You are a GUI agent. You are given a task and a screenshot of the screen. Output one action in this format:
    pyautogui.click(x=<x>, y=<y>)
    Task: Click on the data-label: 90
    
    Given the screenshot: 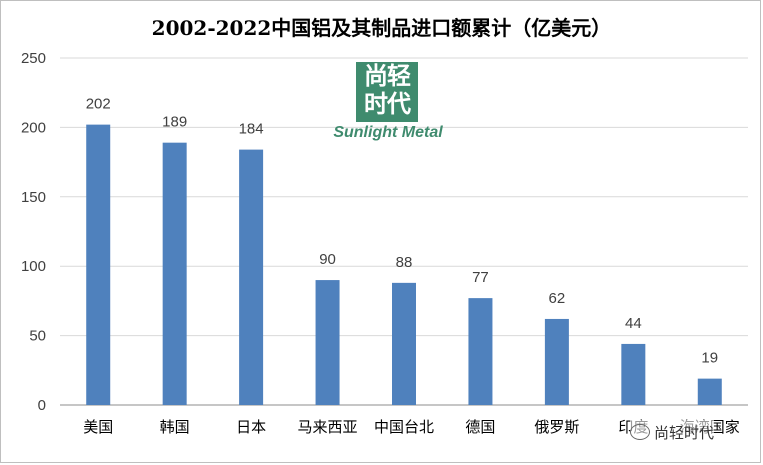 What is the action you would take?
    pyautogui.click(x=327, y=259)
    